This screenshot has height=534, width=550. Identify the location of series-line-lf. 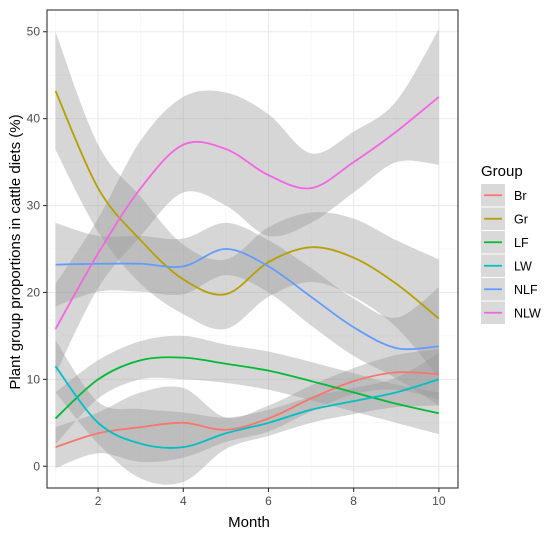
(247, 388).